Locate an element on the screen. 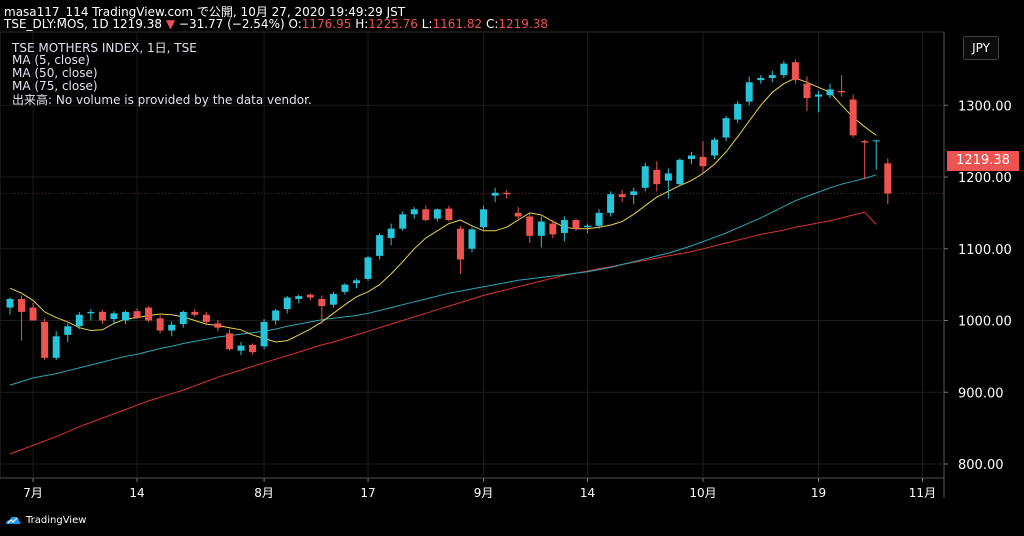  open-value: 1176.95 is located at coordinates (326, 24).